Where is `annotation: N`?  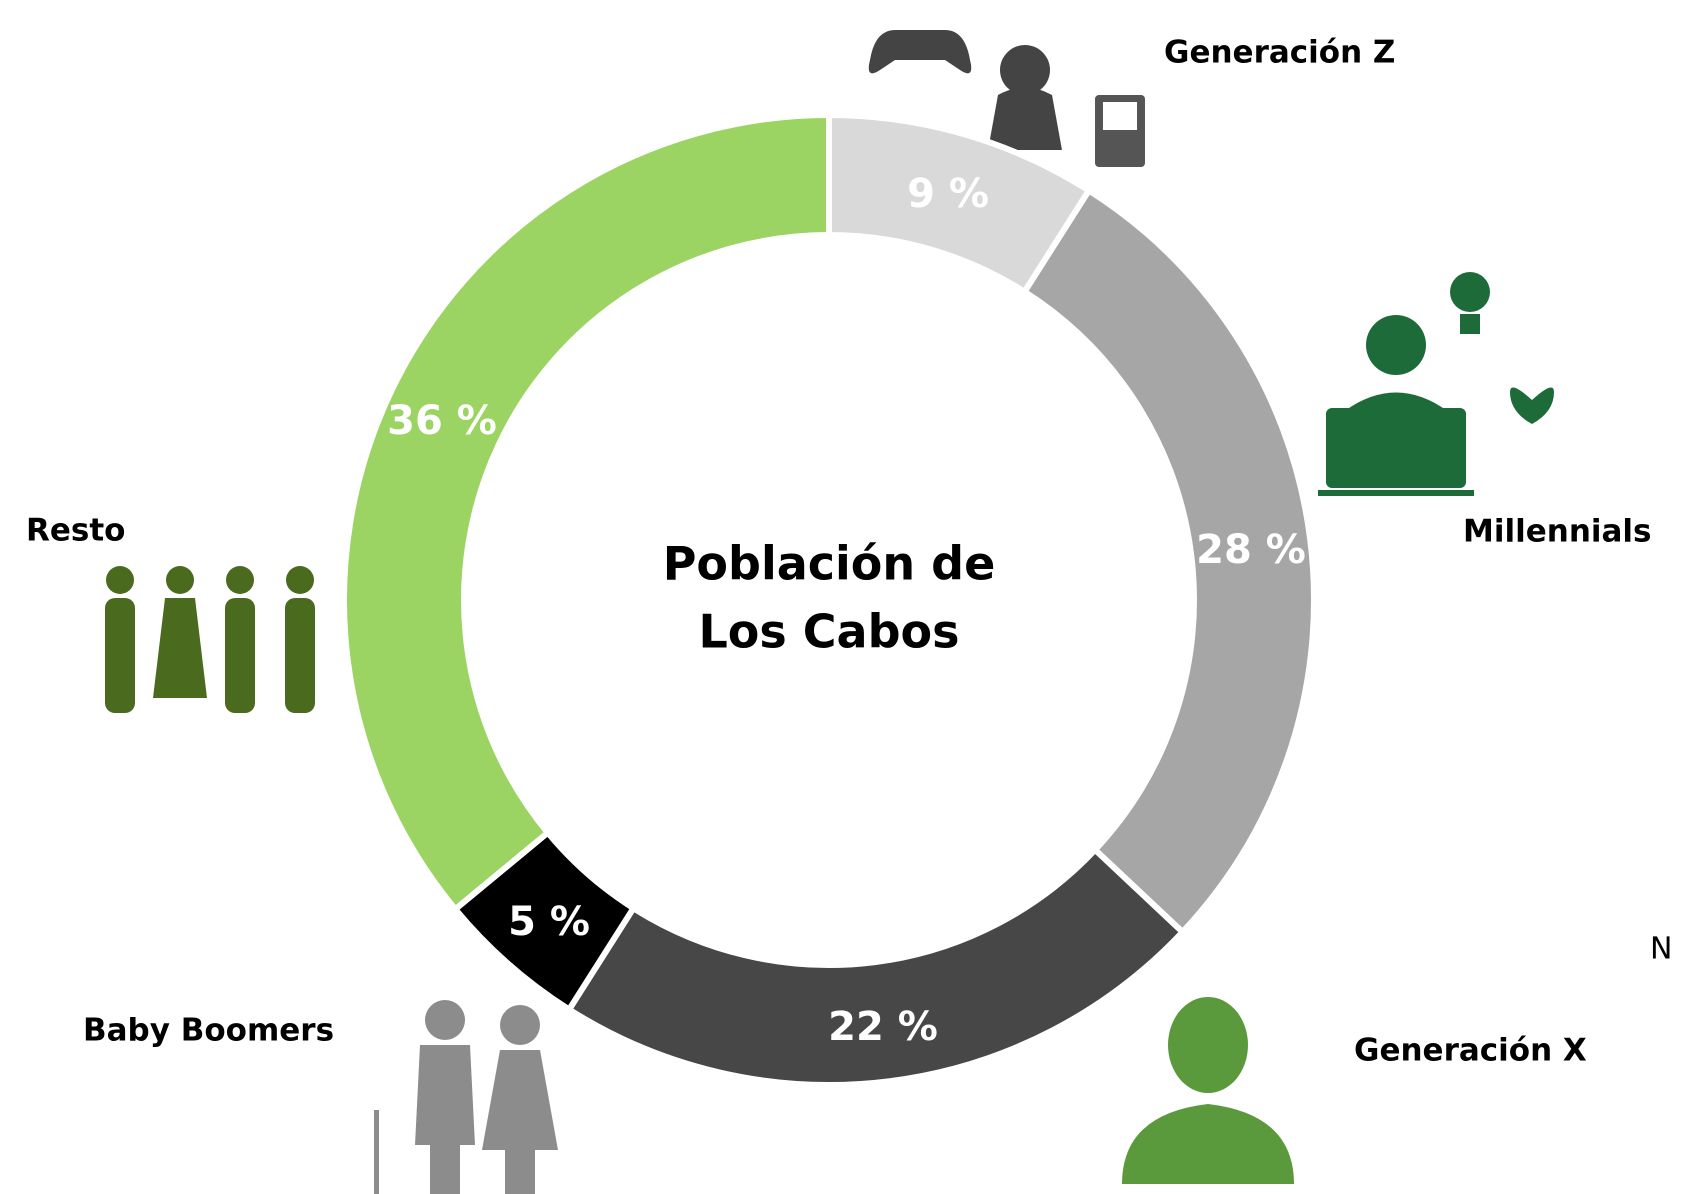 annotation: N is located at coordinates (1661, 949).